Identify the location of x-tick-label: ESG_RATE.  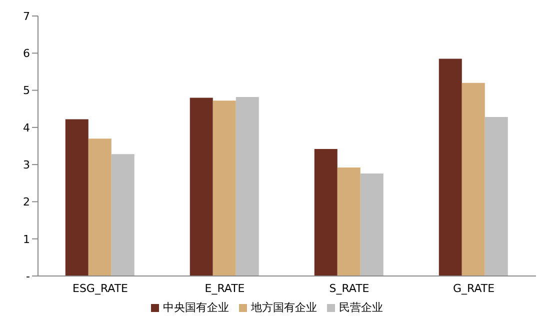
(100, 288).